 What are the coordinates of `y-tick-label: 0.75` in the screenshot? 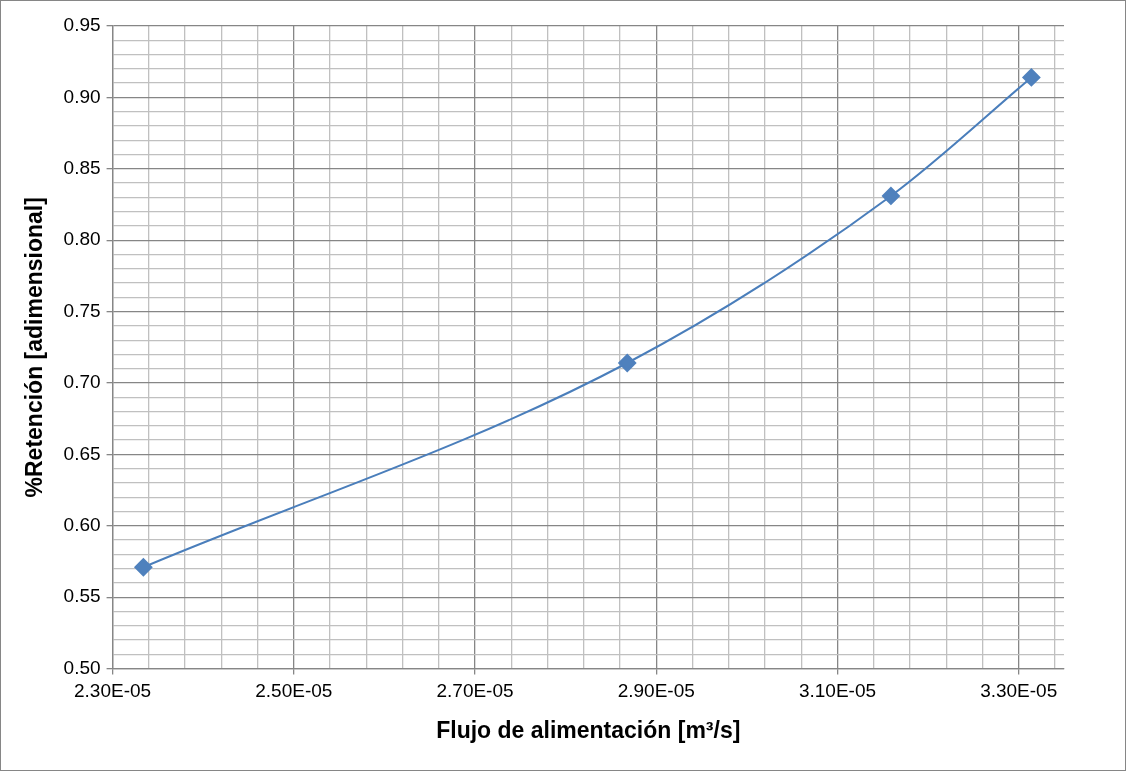 It's located at (82, 310).